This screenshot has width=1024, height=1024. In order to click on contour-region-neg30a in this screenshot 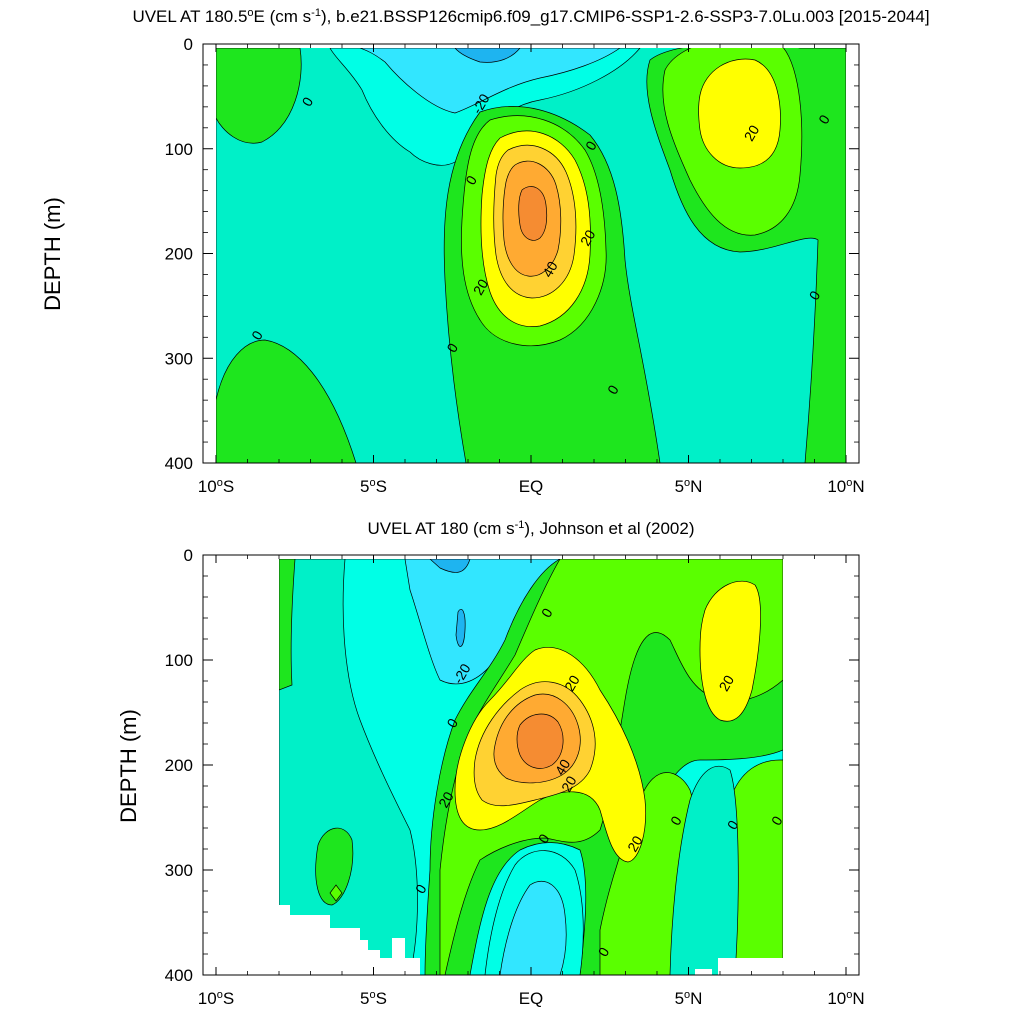, I will do `click(450, 566)`.